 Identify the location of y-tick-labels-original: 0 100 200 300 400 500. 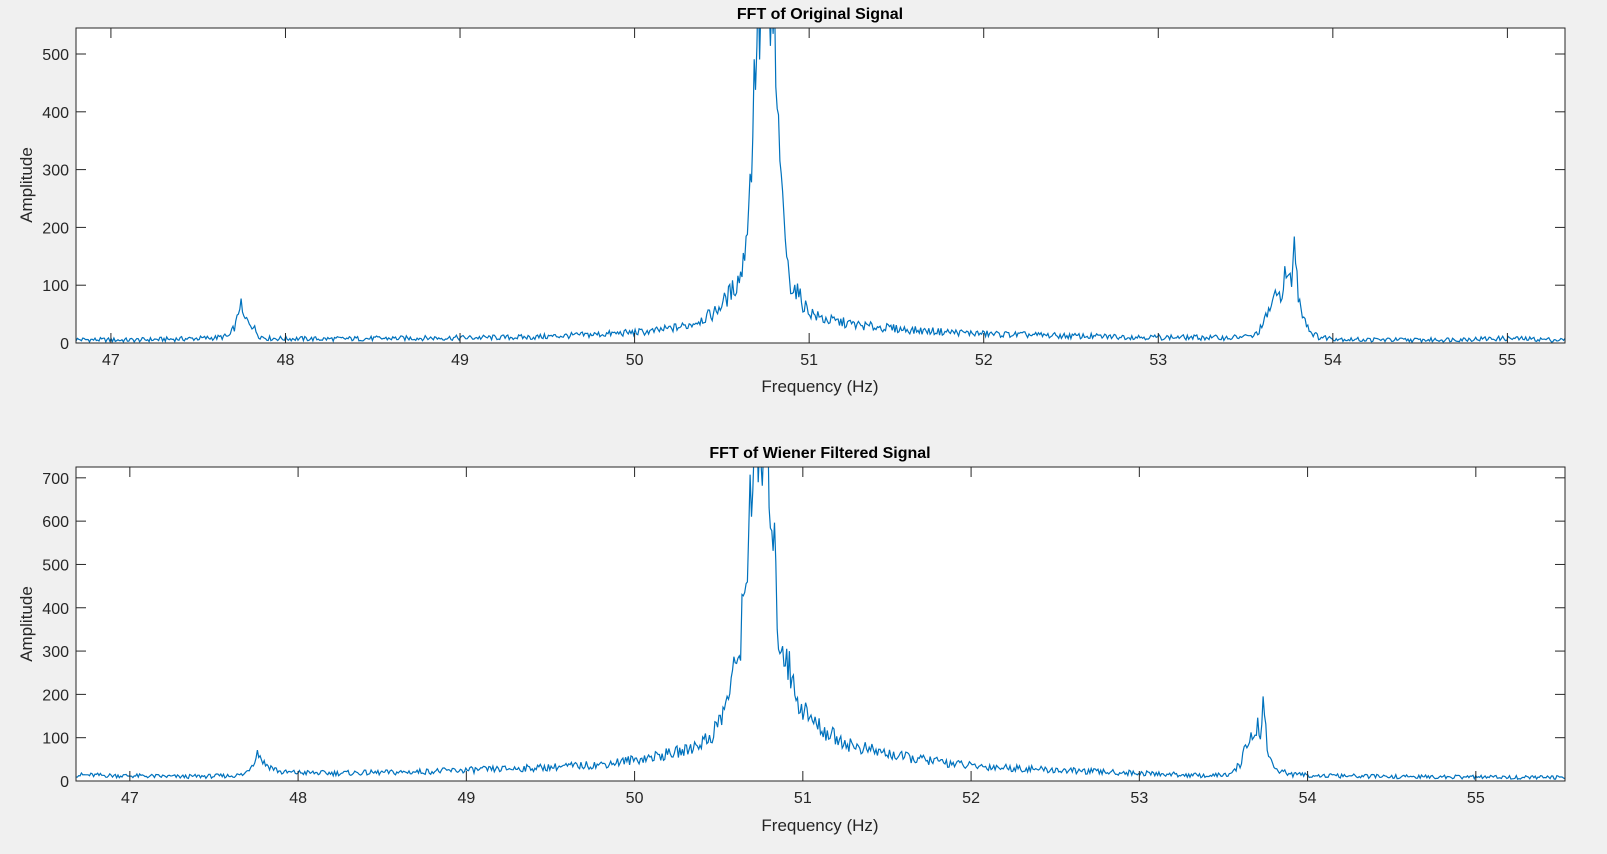
(55, 200).